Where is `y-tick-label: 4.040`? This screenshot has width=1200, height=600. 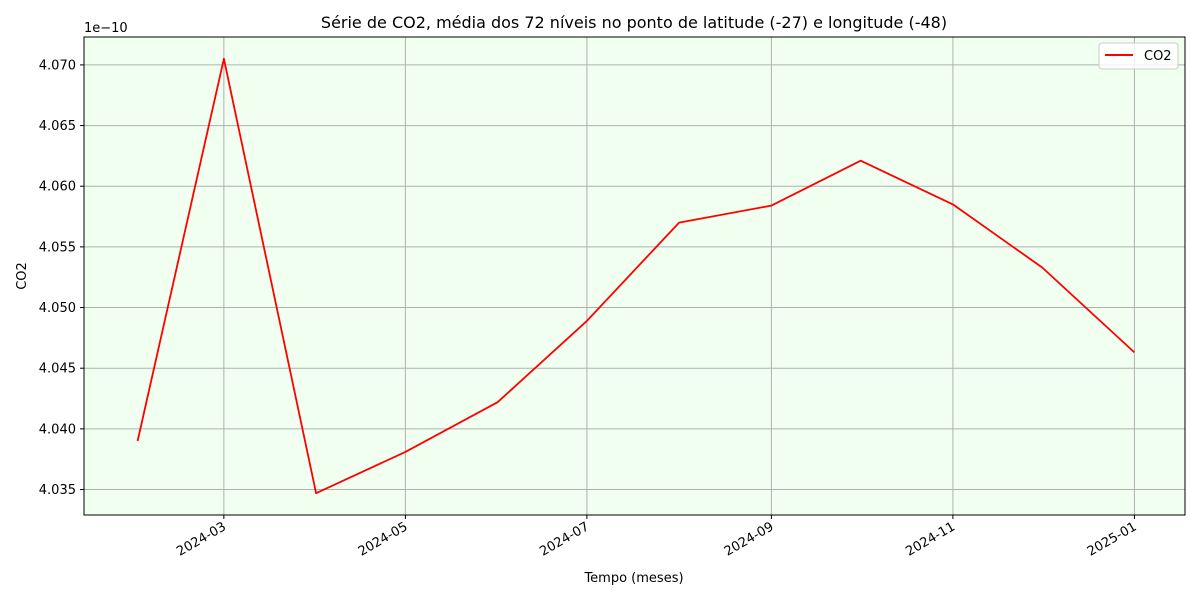
y-tick-label: 4.040 is located at coordinates (57, 429).